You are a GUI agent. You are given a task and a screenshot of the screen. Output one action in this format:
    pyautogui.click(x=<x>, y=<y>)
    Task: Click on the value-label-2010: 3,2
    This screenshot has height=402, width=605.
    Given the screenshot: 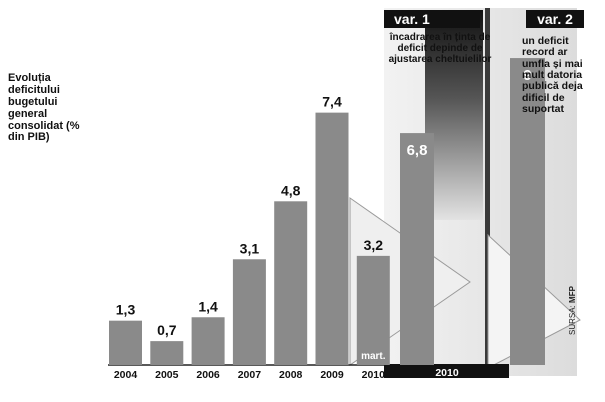 What is the action you would take?
    pyautogui.click(x=374, y=245)
    